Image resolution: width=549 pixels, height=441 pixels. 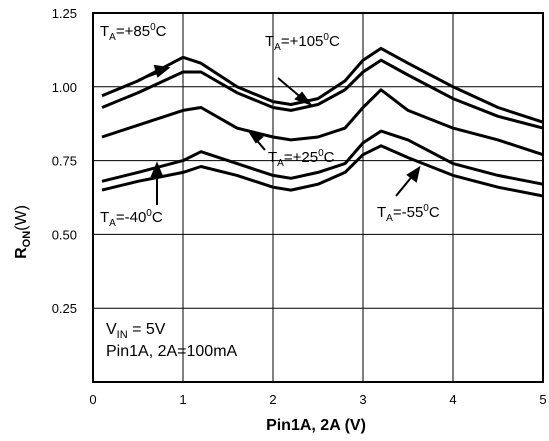 I want to click on condition-vin: VIN = 5V, so click(x=136, y=331).